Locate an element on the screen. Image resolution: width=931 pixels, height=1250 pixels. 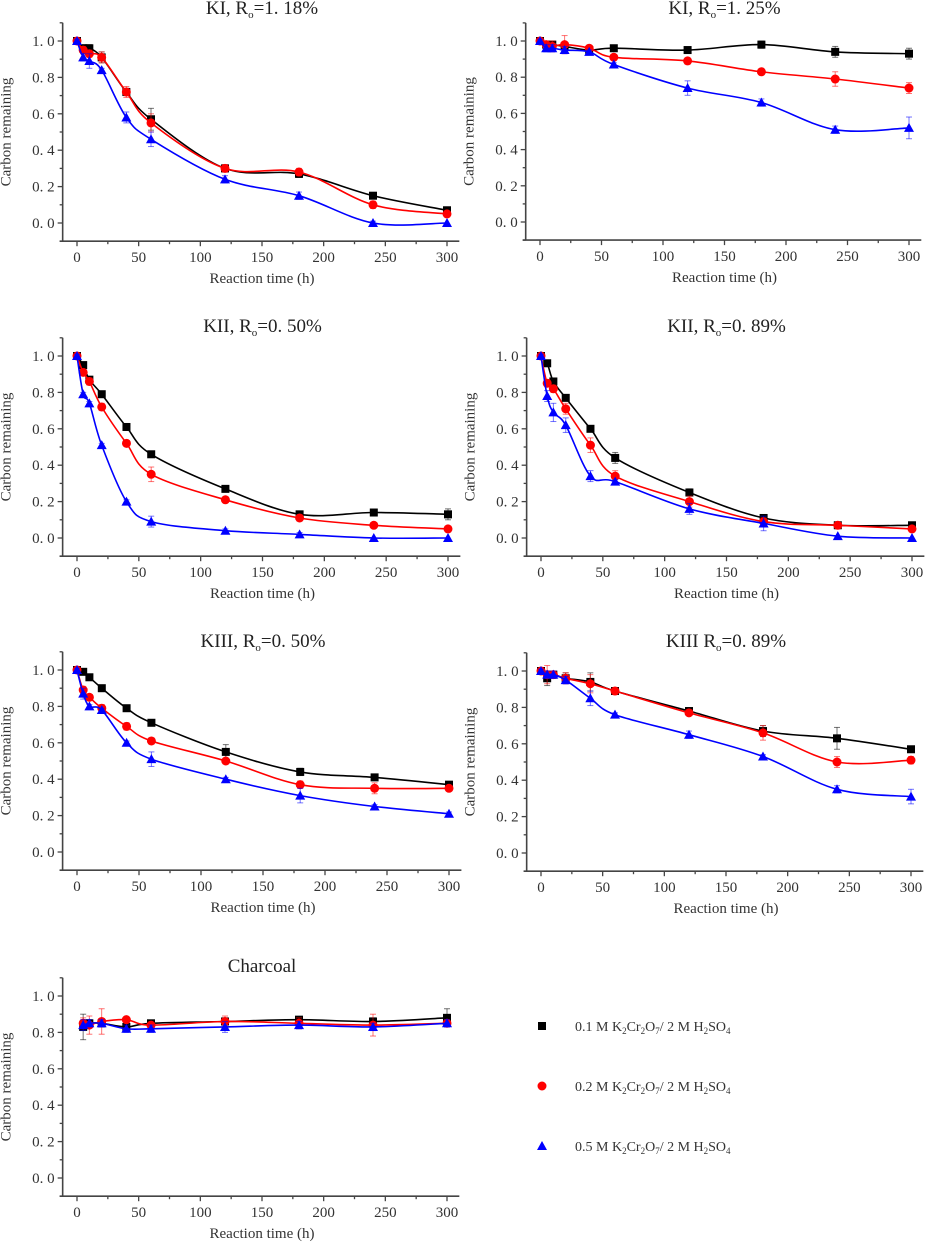
legend-label: 0.1 M K2Cr2O7/ 2 M H2SO4 is located at coordinates (653, 1028).